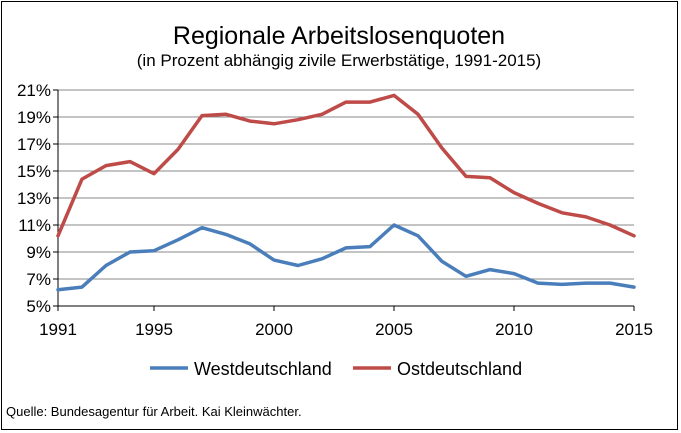 The image size is (681, 433). I want to click on y-tick-label: 5%, so click(38, 306).